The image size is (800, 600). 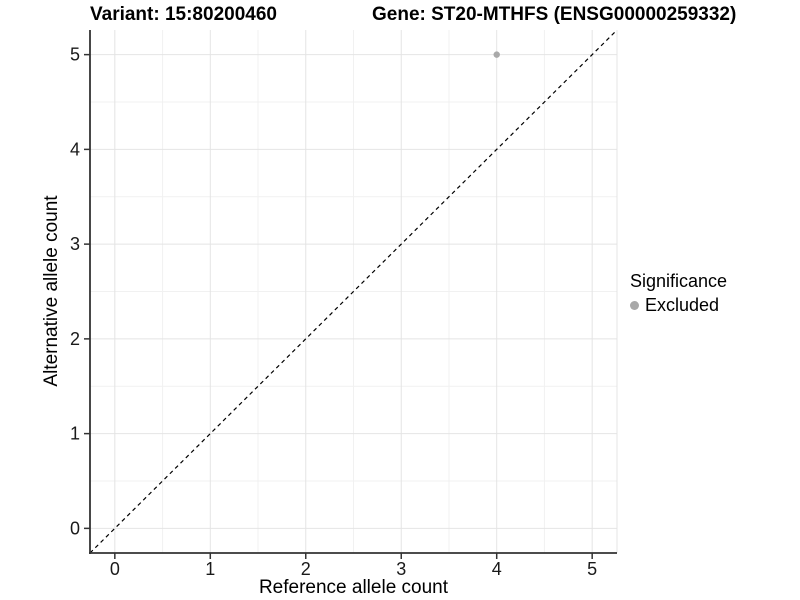 What do you see at coordinates (75, 149) in the screenshot?
I see `y-tick-label: 4` at bounding box center [75, 149].